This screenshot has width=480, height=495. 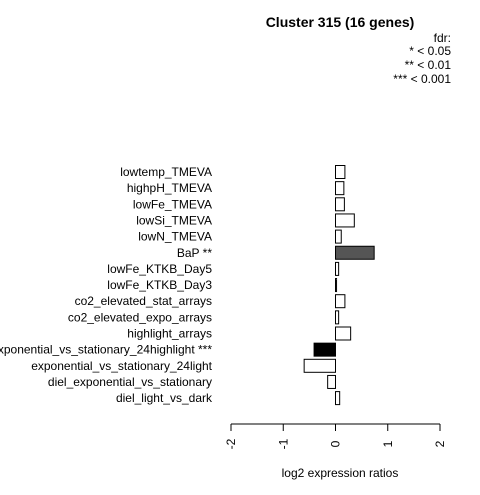 I want to click on x-axis-label: log2 expression ratios, so click(x=340, y=473).